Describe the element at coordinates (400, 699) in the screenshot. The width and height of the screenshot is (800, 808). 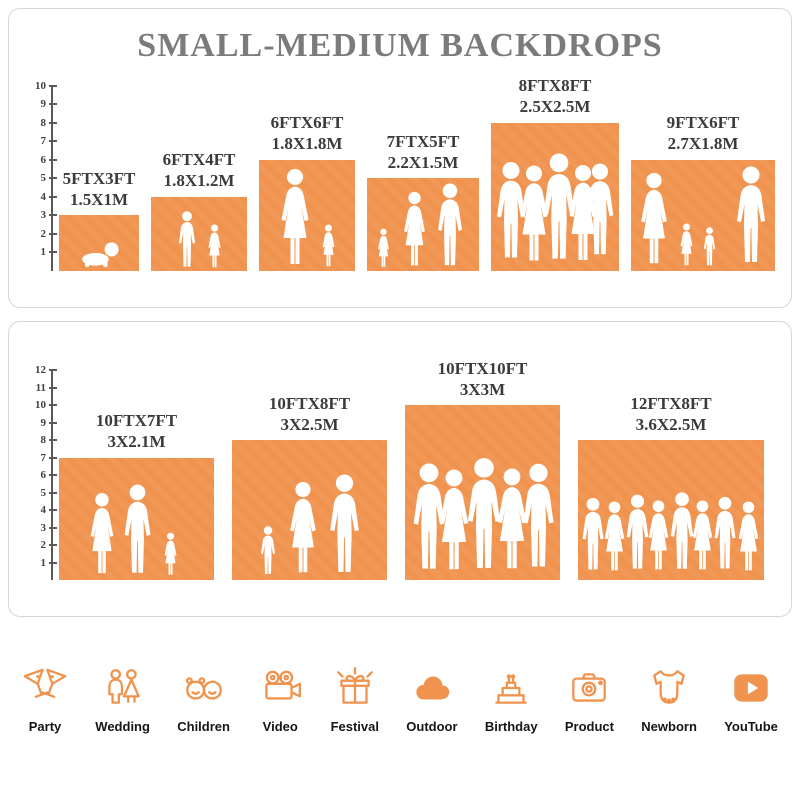
I see `category-bar: Party Wedding Children` at that location.